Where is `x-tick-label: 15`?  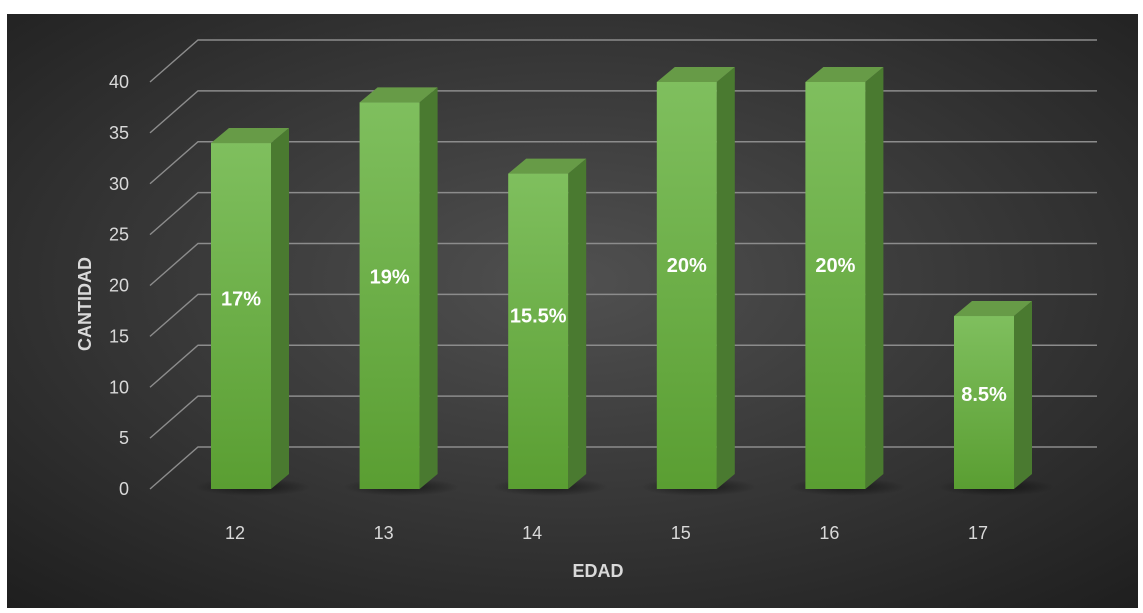 x-tick-label: 15 is located at coordinates (681, 533).